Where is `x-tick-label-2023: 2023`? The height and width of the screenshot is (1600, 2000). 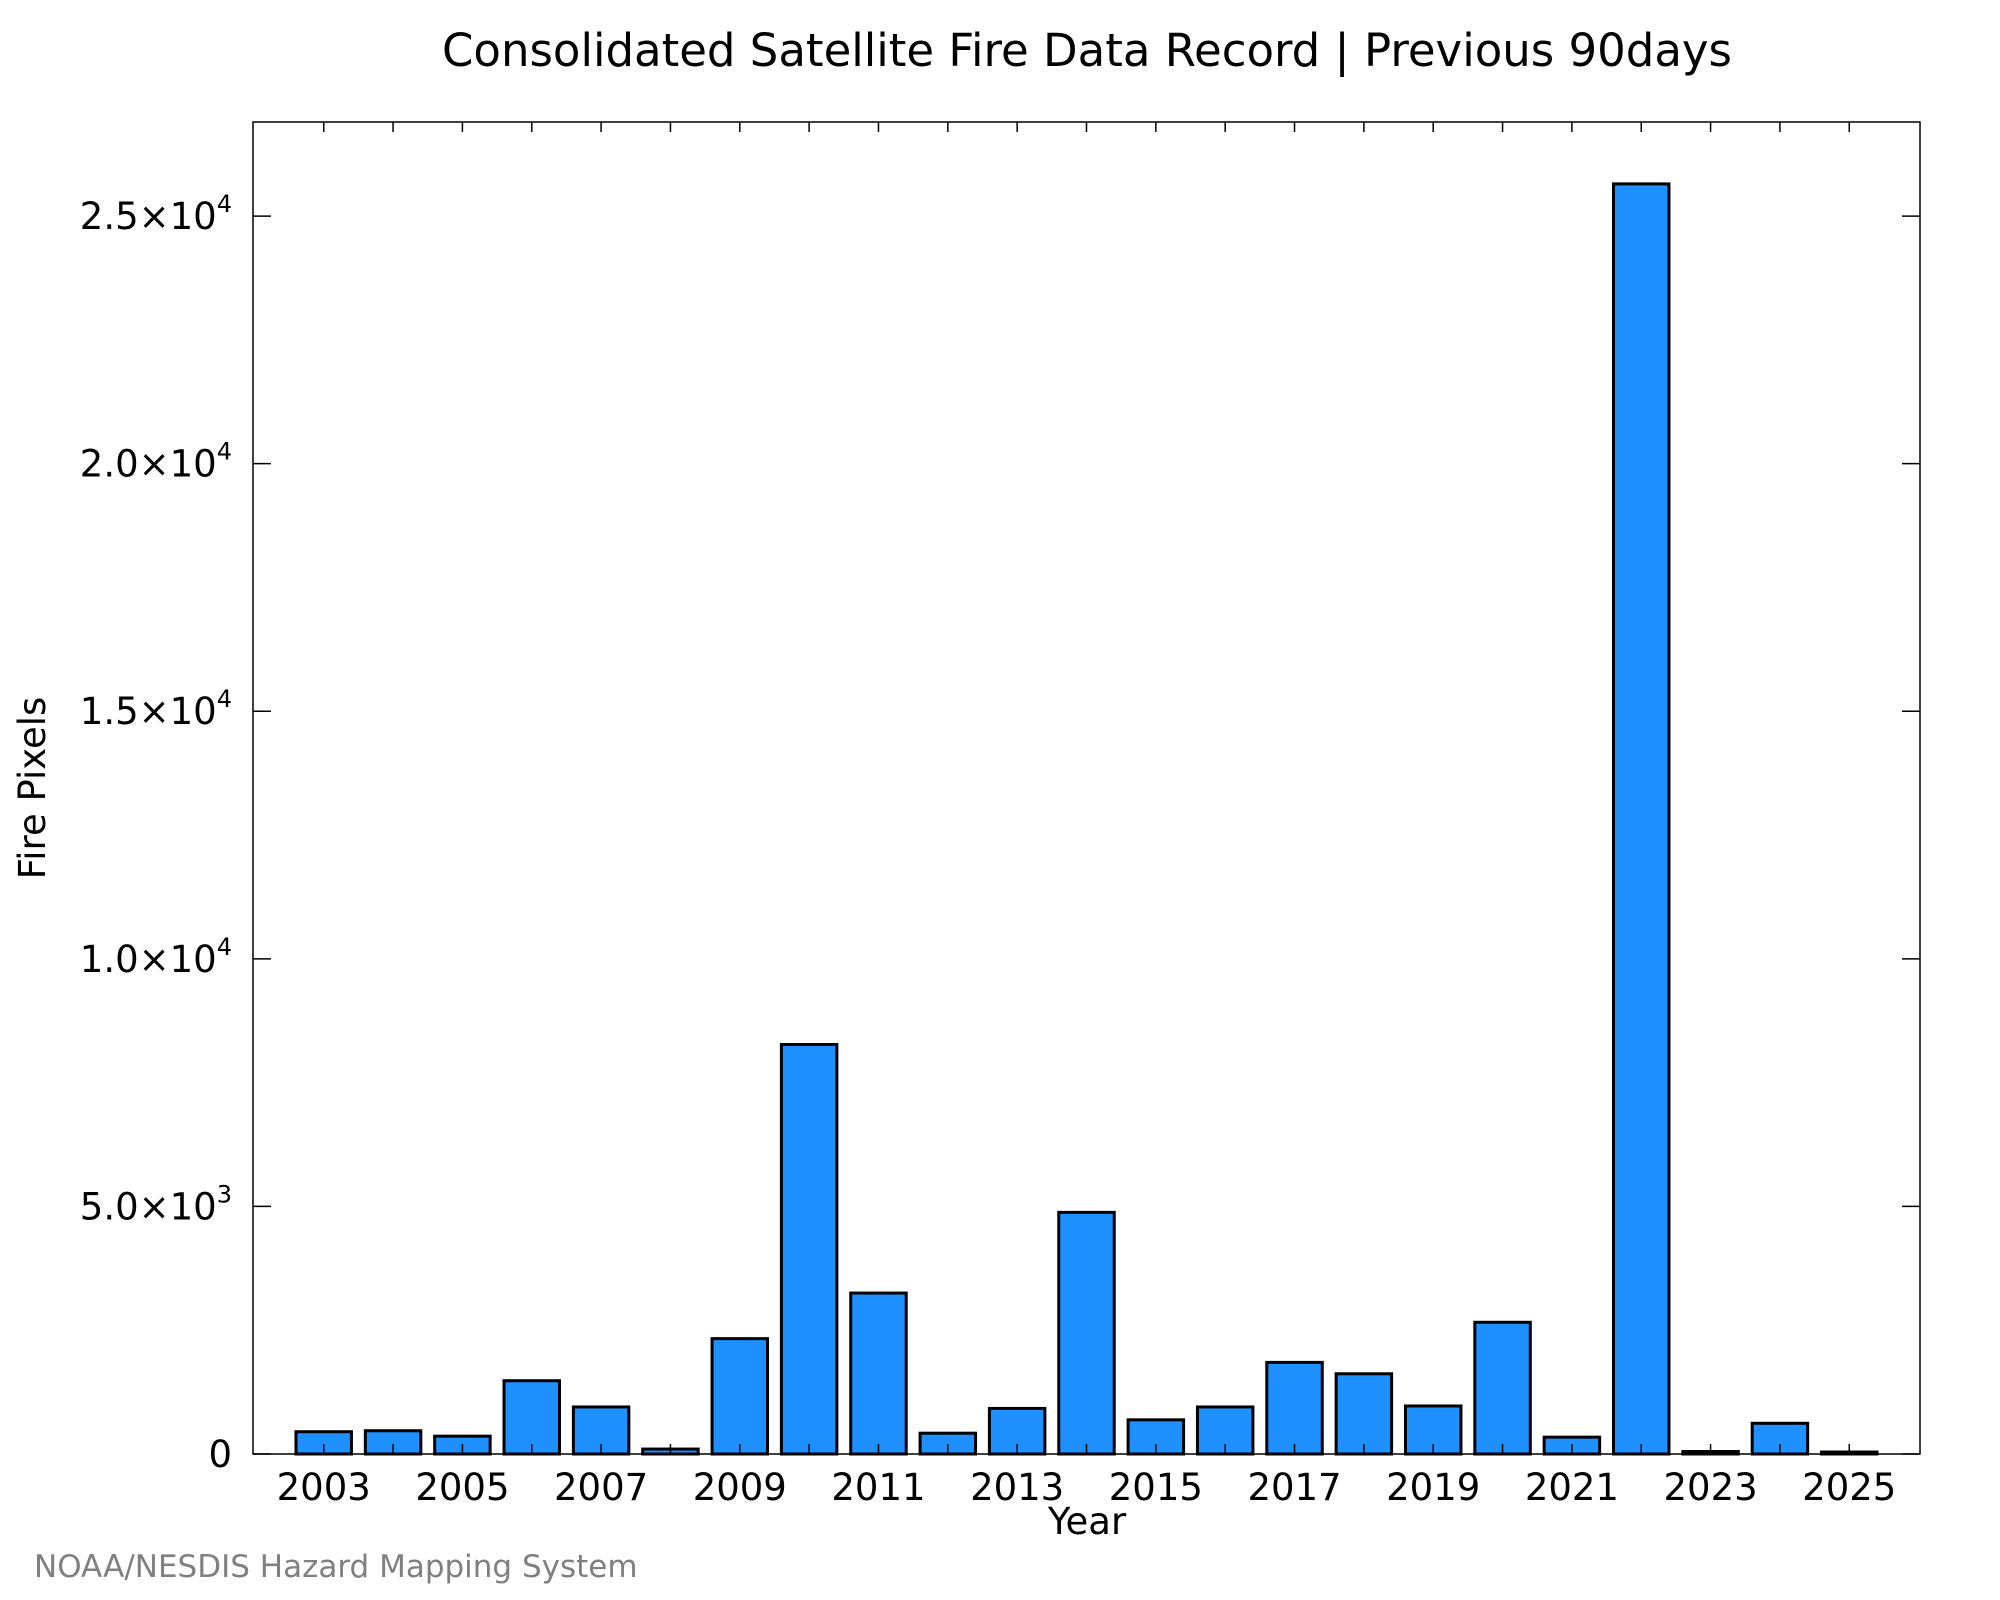 x-tick-label-2023: 2023 is located at coordinates (1710, 1487).